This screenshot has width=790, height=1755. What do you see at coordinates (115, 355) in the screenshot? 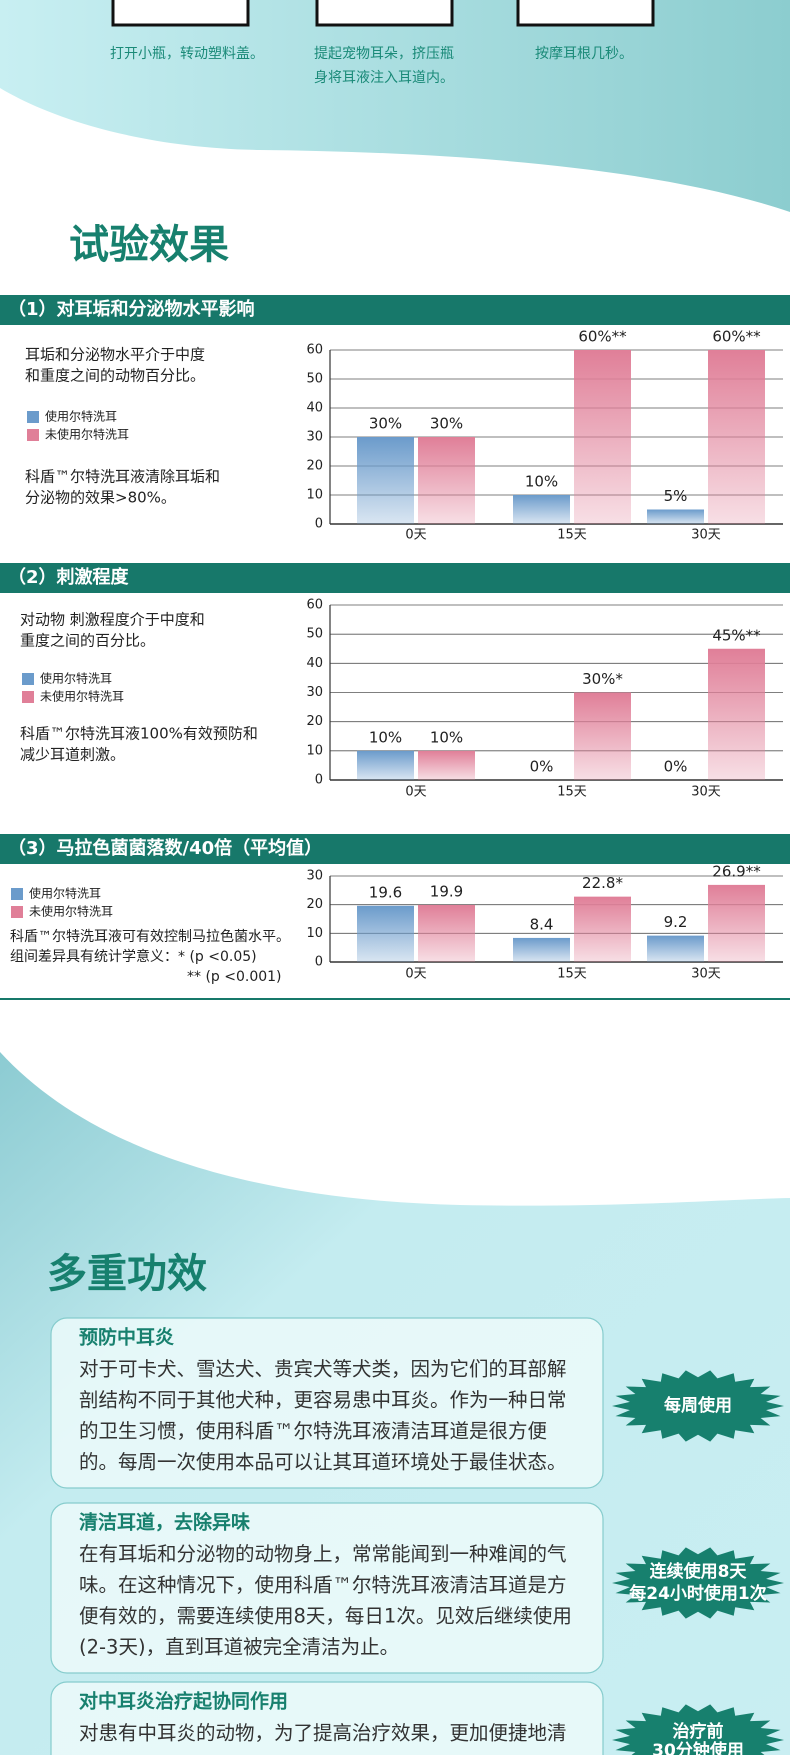
I see `description: 耳垢和分泌物水平介于中度` at bounding box center [115, 355].